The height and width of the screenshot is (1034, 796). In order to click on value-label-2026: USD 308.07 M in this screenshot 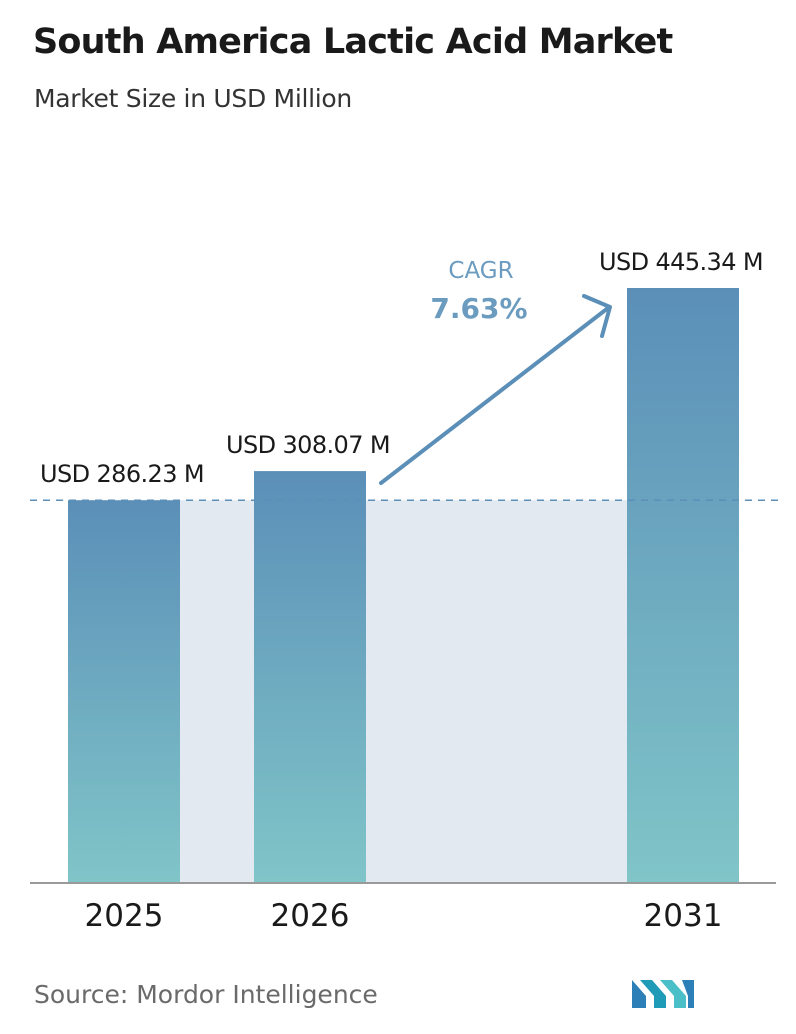, I will do `click(308, 445)`.